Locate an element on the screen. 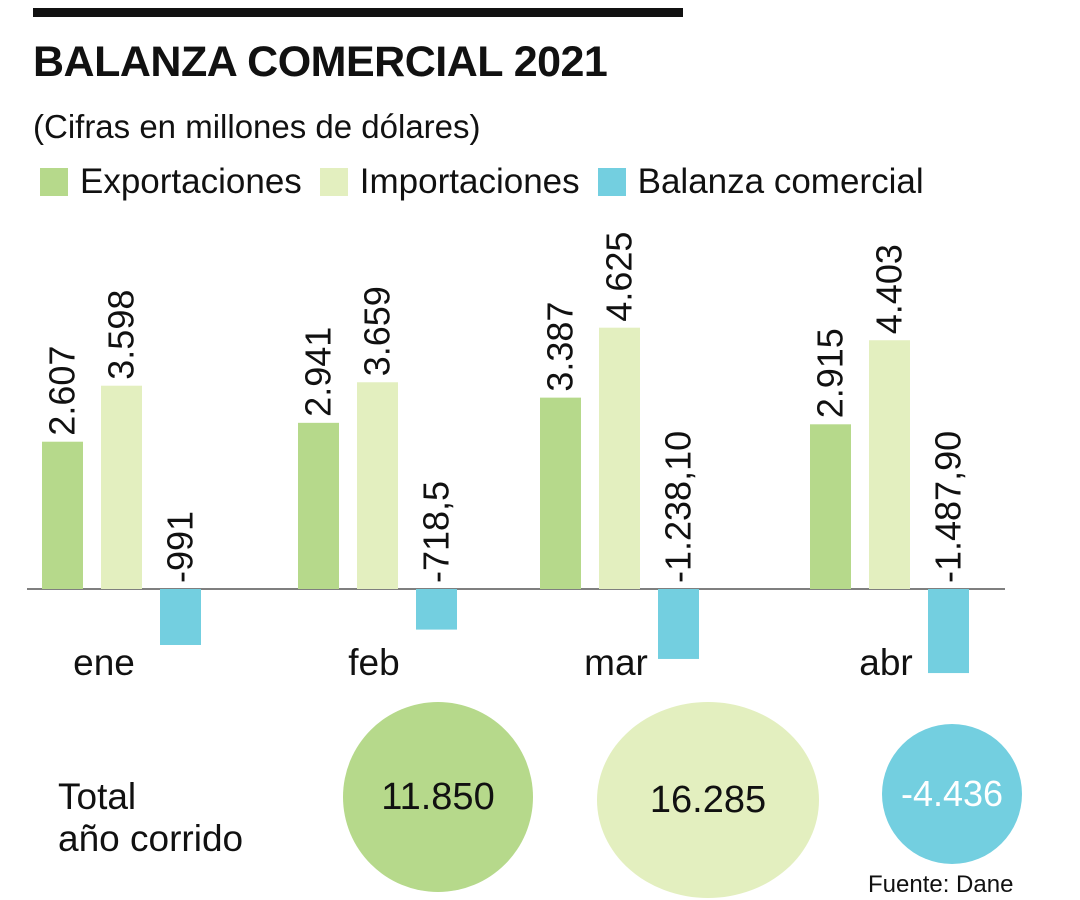 Image resolution: width=1080 pixels, height=900 pixels. legend-label-imports: Importaciones is located at coordinates (469, 181).